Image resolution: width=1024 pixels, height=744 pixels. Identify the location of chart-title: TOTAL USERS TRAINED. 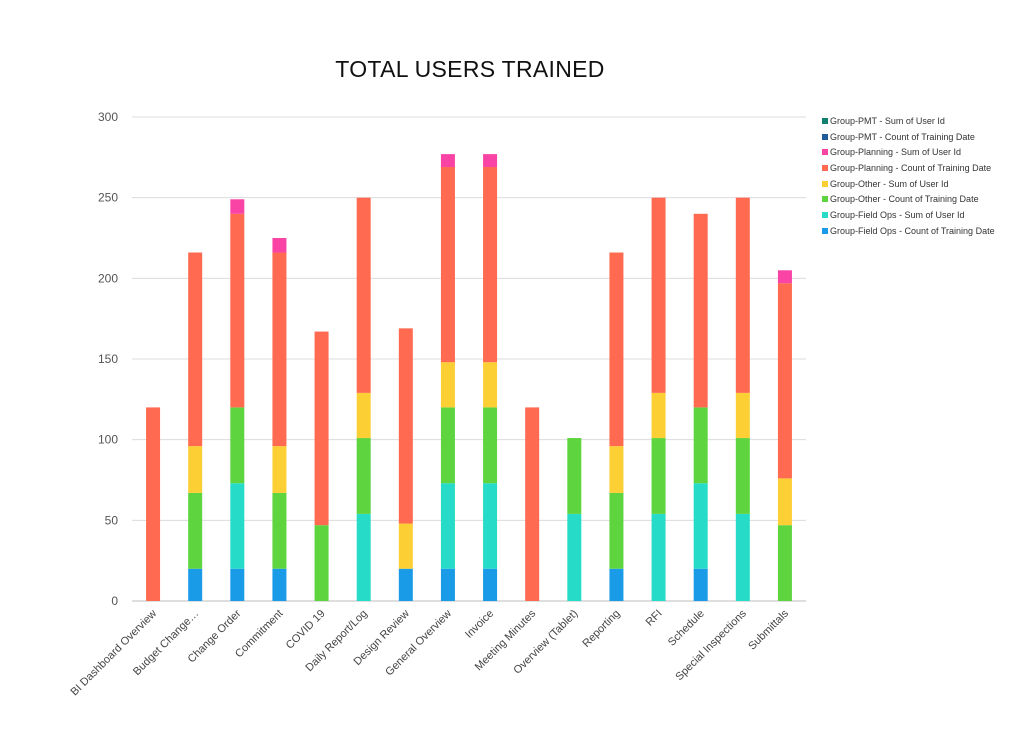
(470, 69).